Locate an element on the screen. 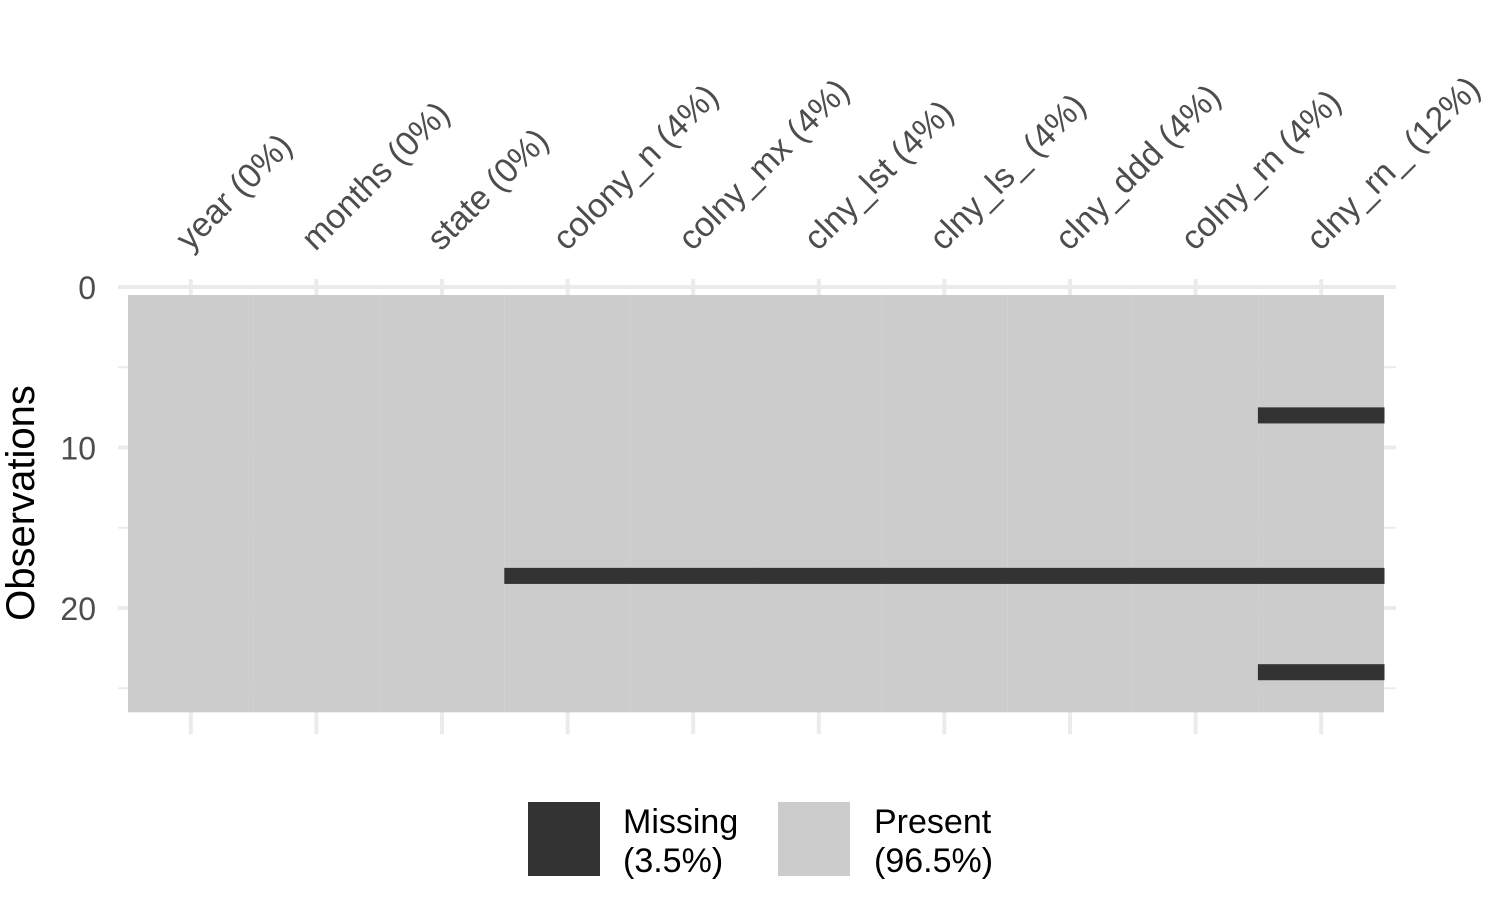  legend-label-missing: Missing is located at coordinates (680, 822).